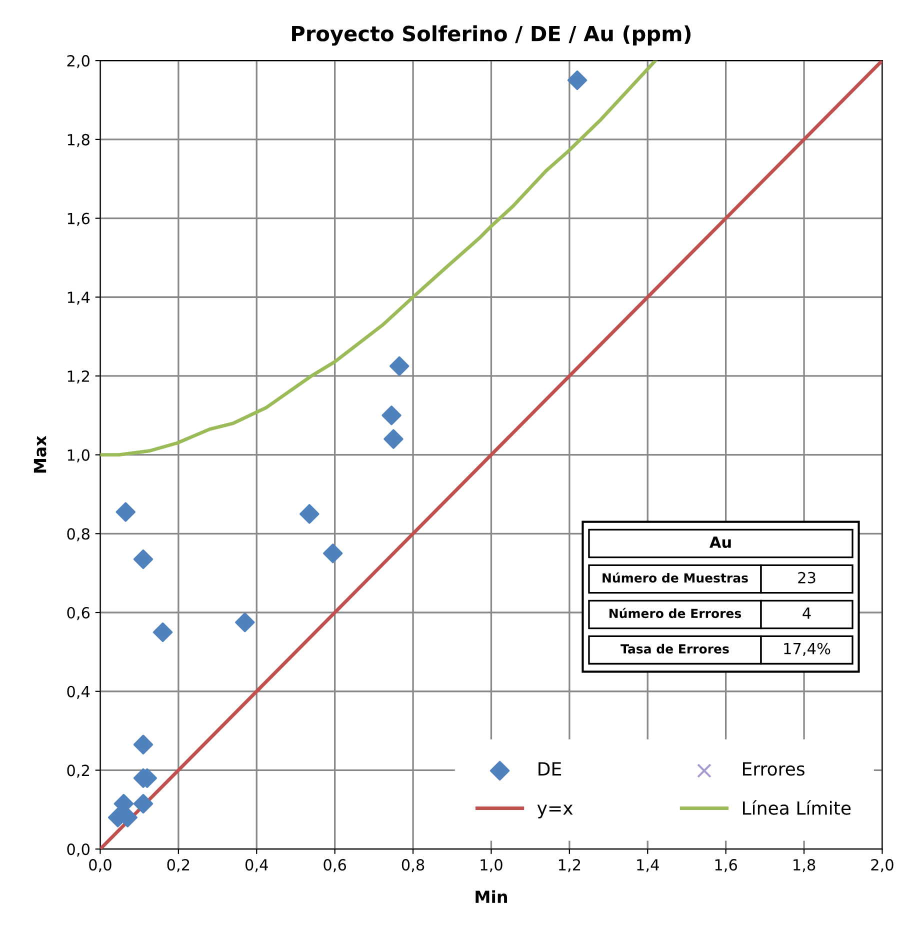 The height and width of the screenshot is (932, 903). I want to click on x-tick-label: 1,0, so click(491, 865).